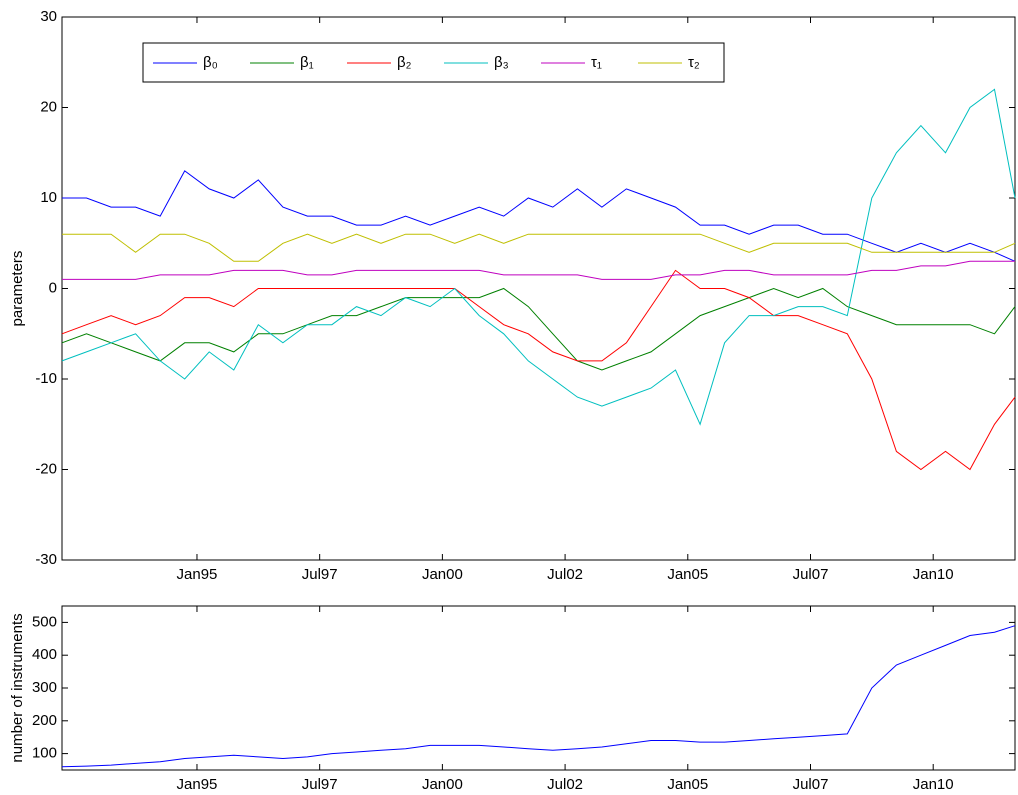 This screenshot has height=795, width=1018. I want to click on y-tick-label: 200, so click(44, 720).